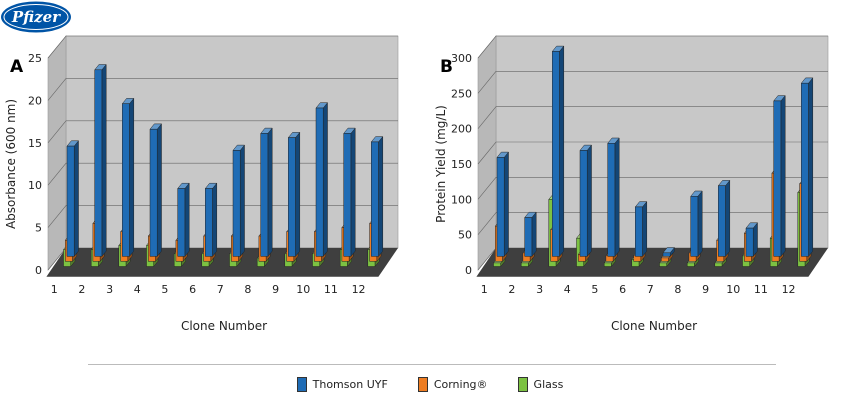 The image size is (860, 400). Describe the element at coordinates (11, 164) in the screenshot. I see `y-axis-title: Absorbance (600 nm)` at that location.